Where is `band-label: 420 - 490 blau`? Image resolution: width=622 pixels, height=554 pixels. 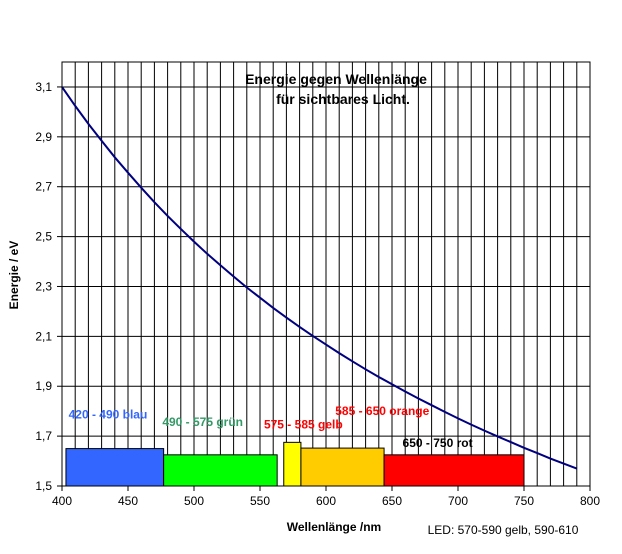
band-label: 420 - 490 blau is located at coordinates (108, 415).